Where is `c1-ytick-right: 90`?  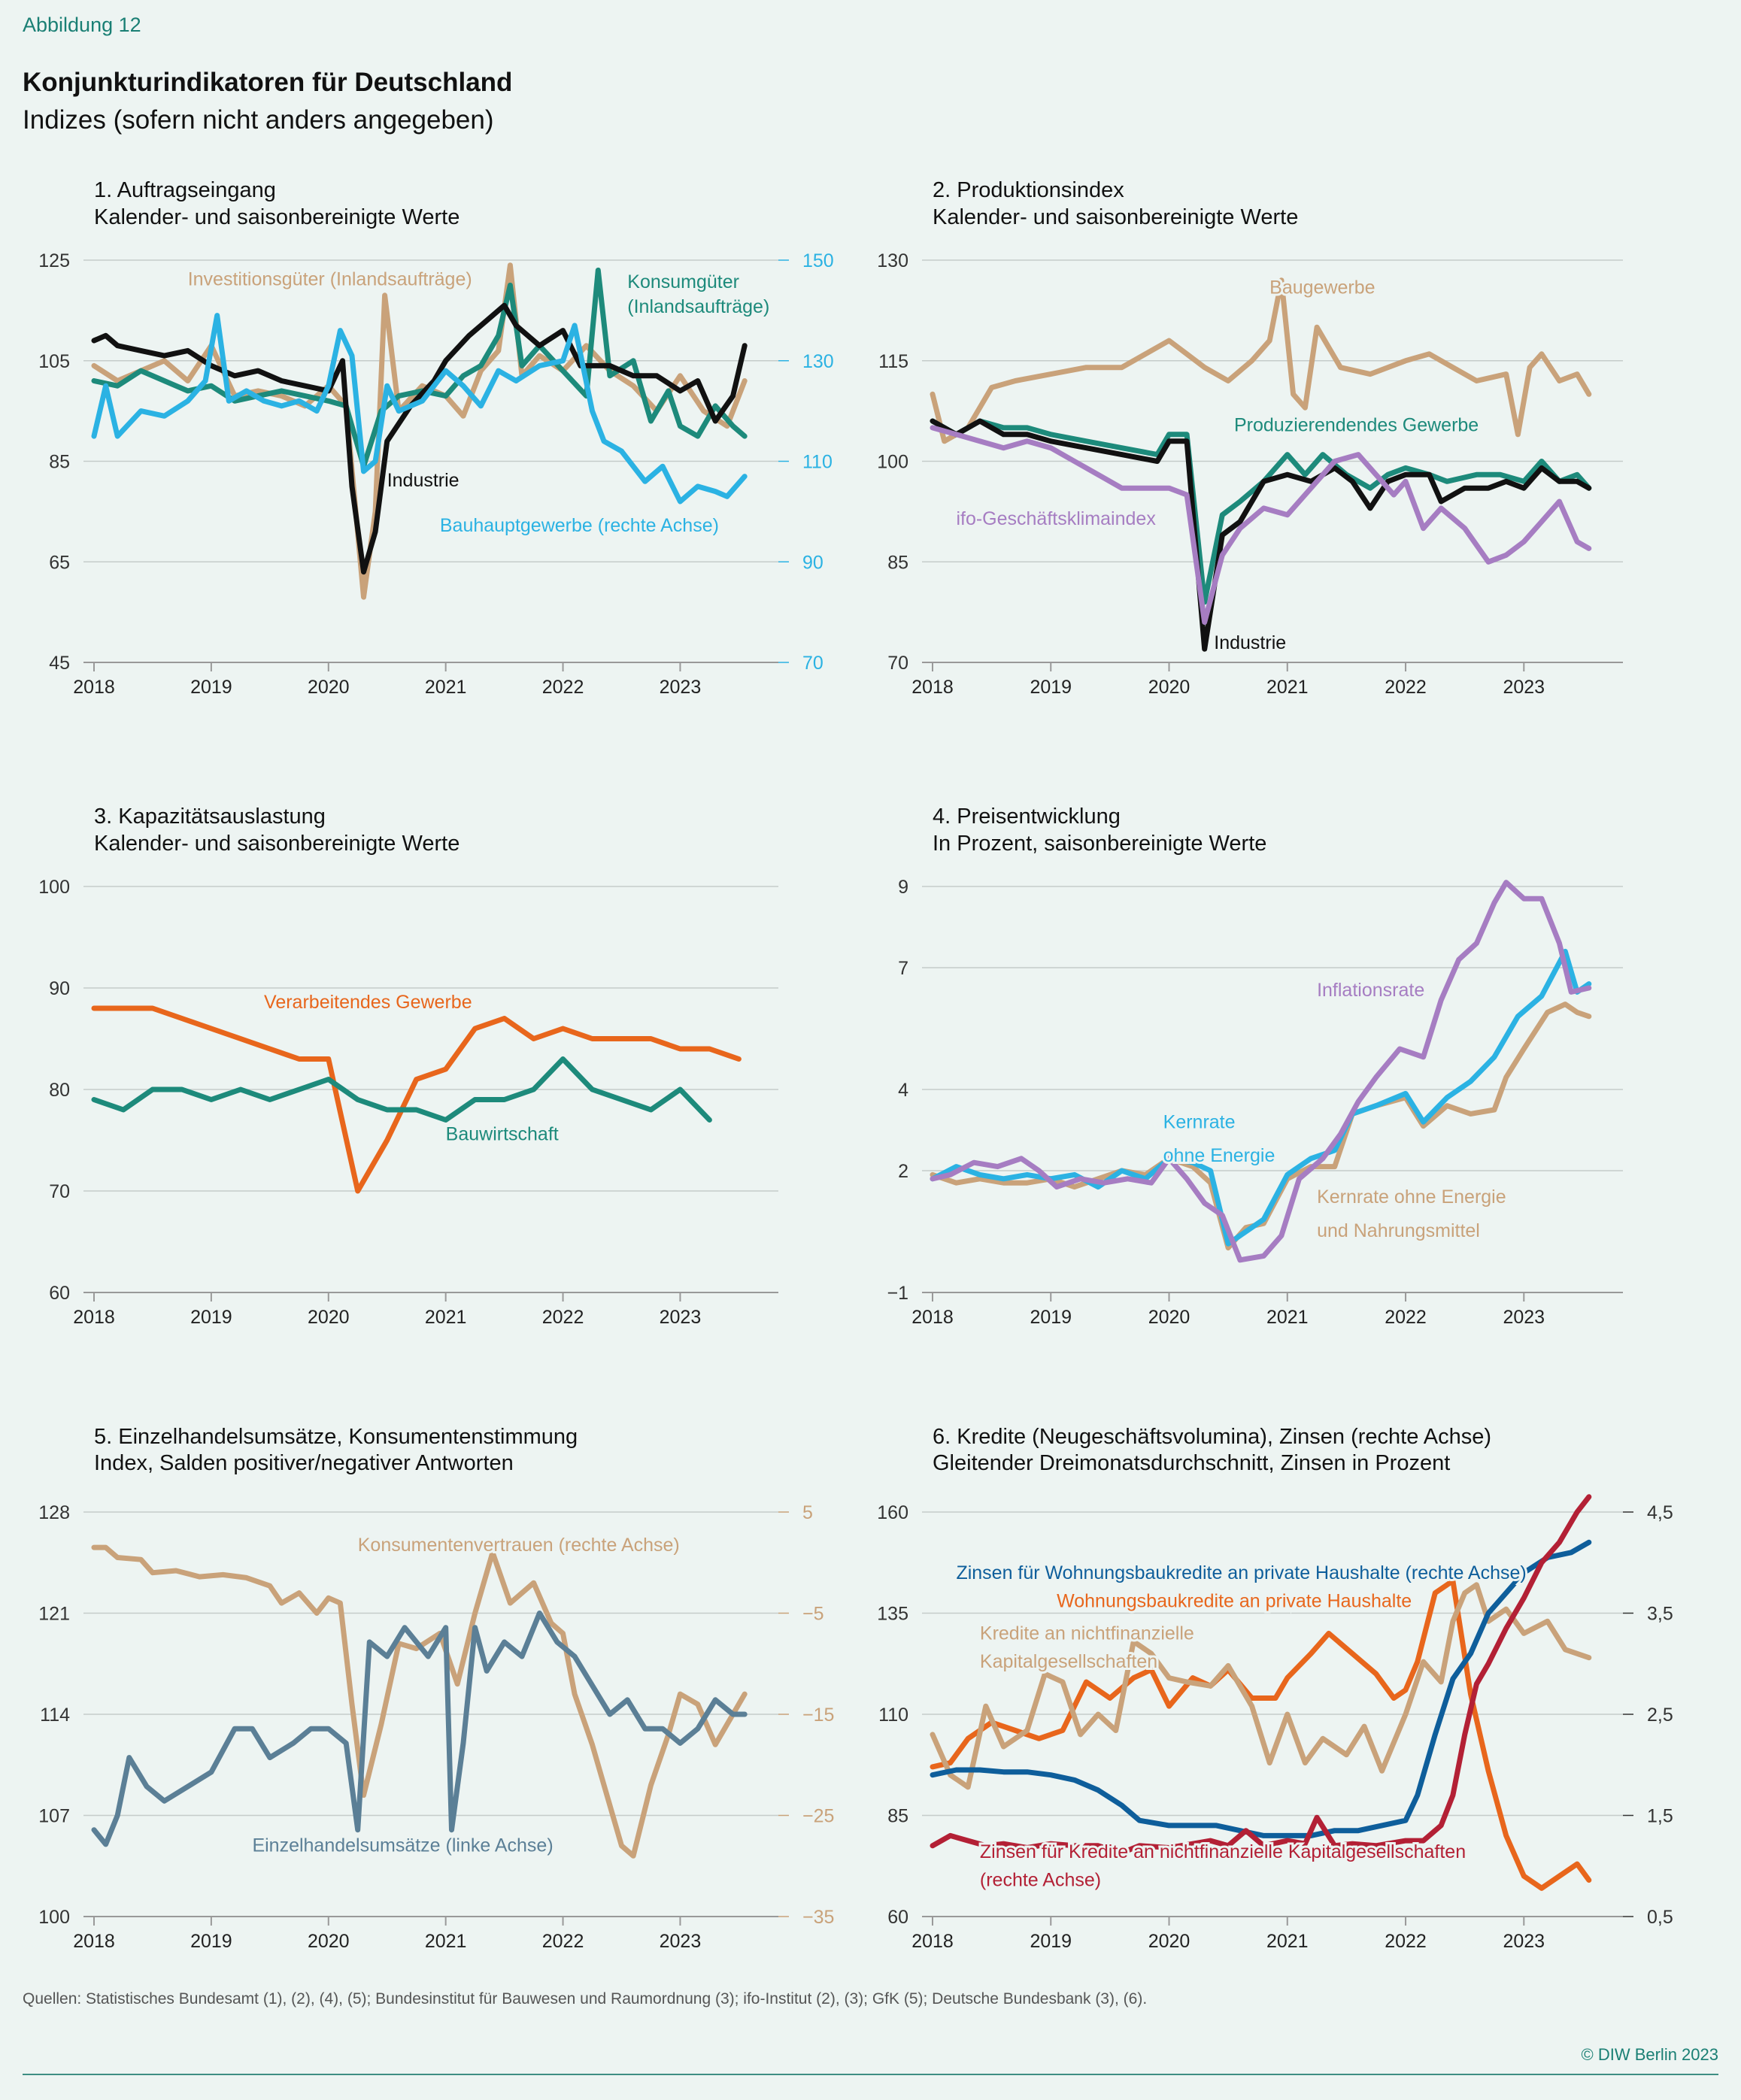 c1-ytick-right: 90 is located at coordinates (812, 562).